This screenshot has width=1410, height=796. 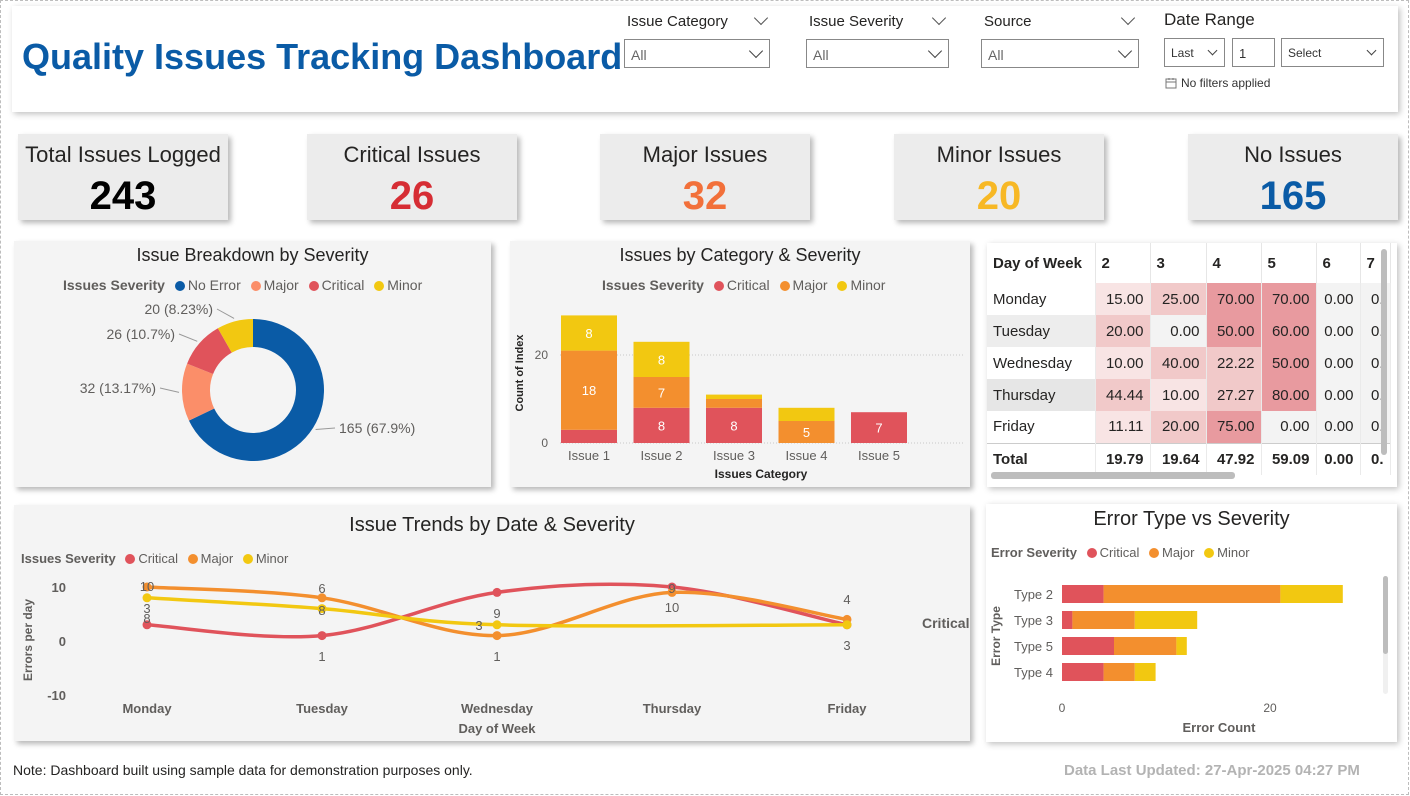 I want to click on y-tick-label: Type 4, so click(x=1033, y=672).